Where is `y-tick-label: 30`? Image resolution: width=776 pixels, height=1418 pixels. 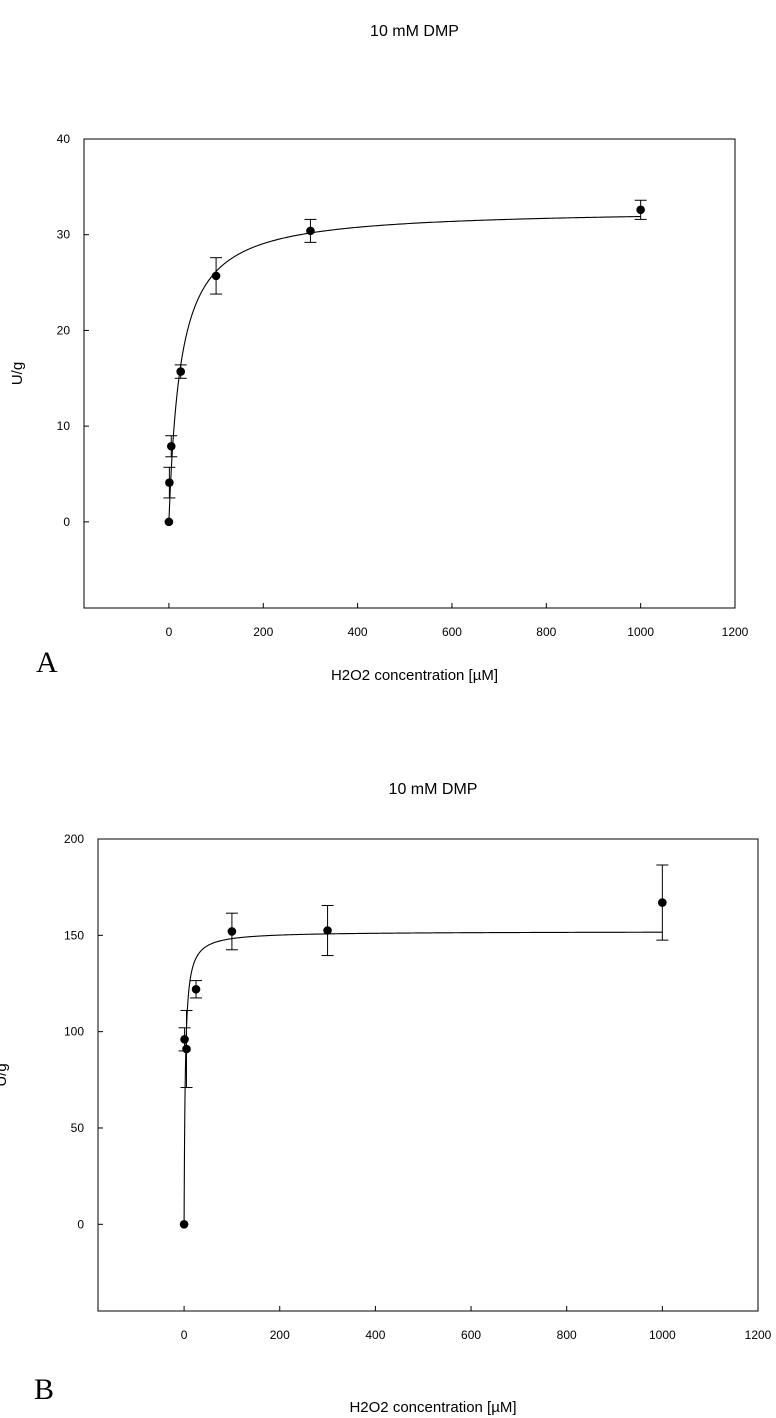
y-tick-label: 30 is located at coordinates (64, 235).